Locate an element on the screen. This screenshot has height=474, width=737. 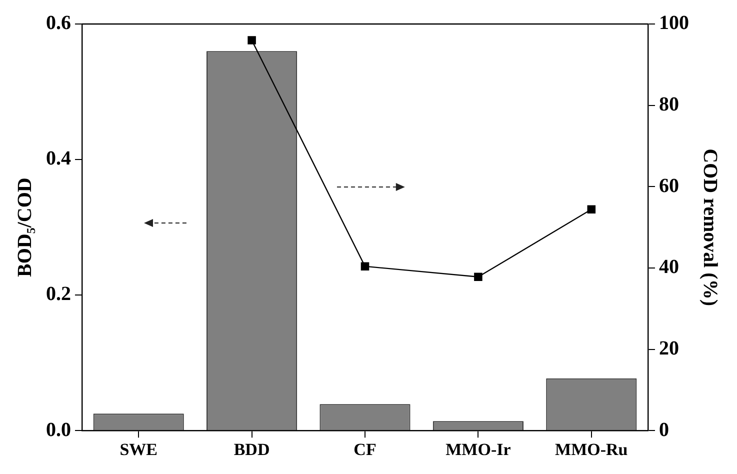
y2-tick-label: 0 is located at coordinates (664, 429).